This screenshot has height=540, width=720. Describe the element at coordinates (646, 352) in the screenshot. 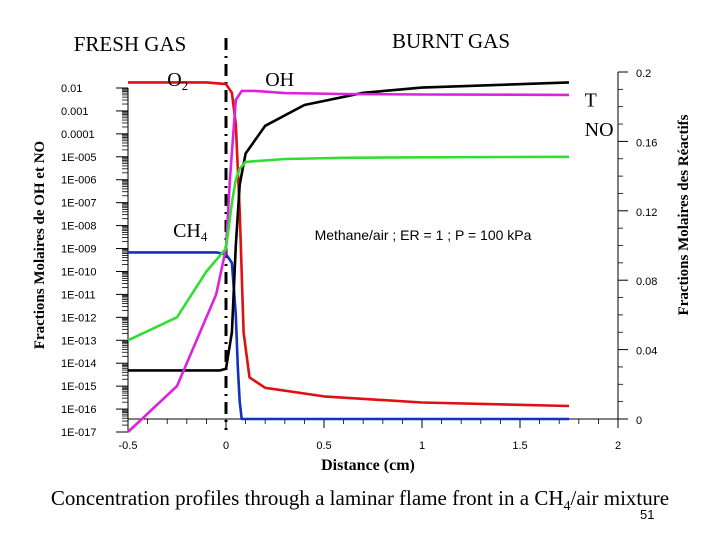

I see `y-right-tick-label: 0.04` at that location.